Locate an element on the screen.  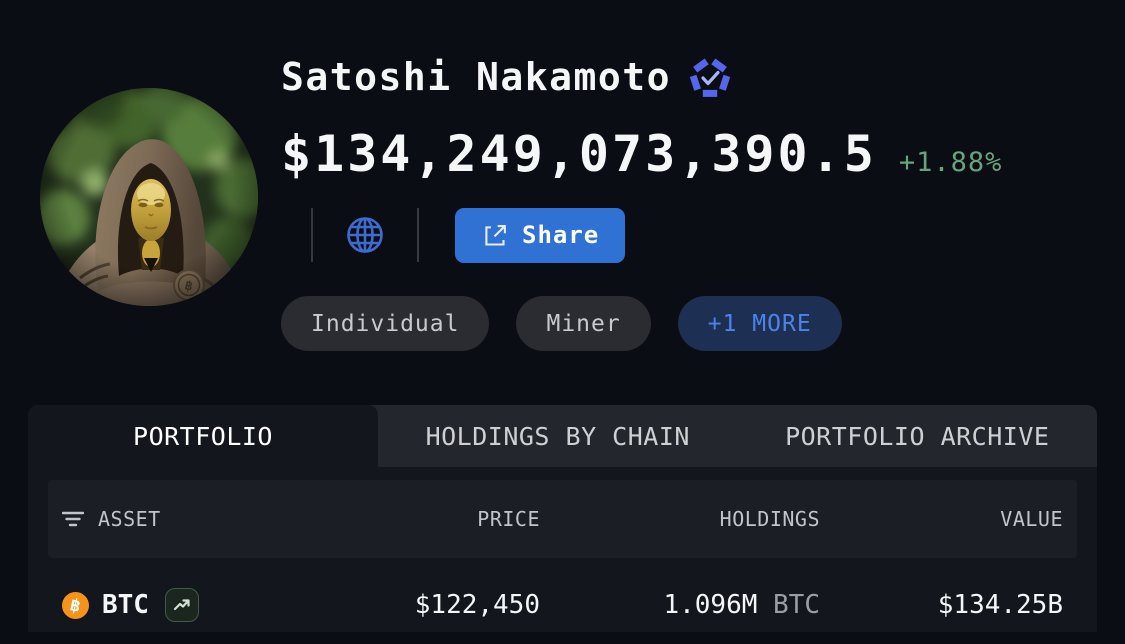
portfolio-total-value: $134,249,073,390.5 is located at coordinates (579, 154).